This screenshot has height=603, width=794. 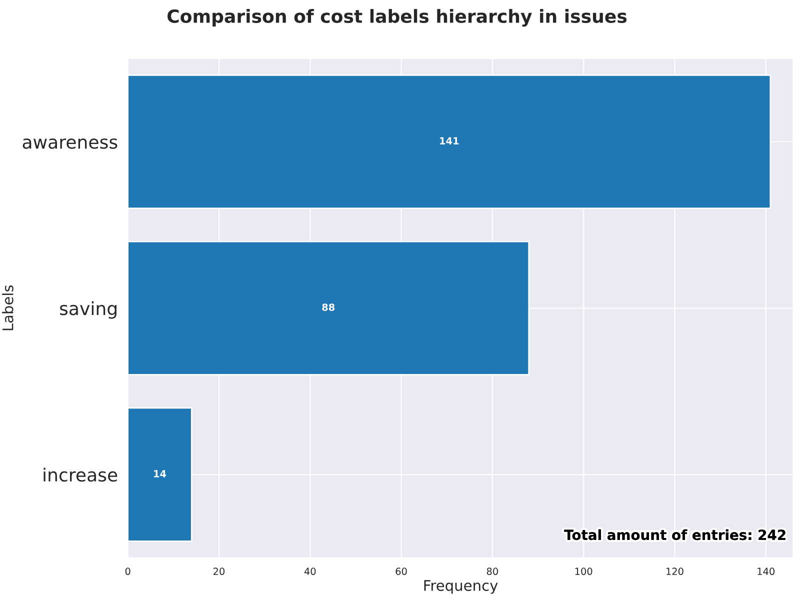 What do you see at coordinates (583, 572) in the screenshot?
I see `x-tick-label: 100` at bounding box center [583, 572].